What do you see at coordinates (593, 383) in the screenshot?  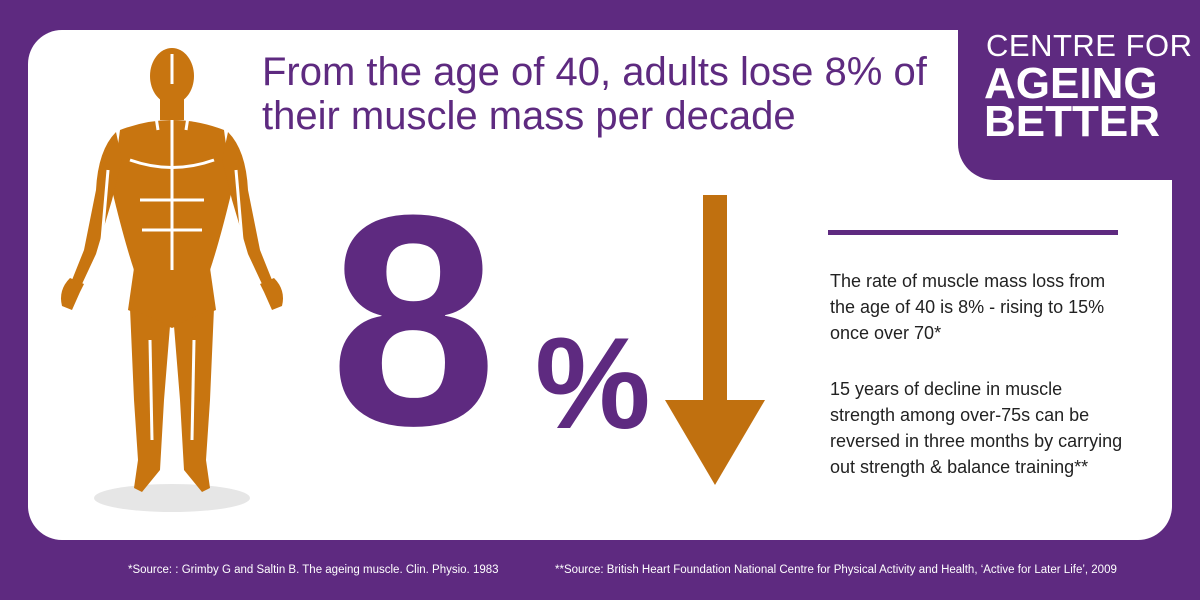 I see `stat-unit: %` at bounding box center [593, 383].